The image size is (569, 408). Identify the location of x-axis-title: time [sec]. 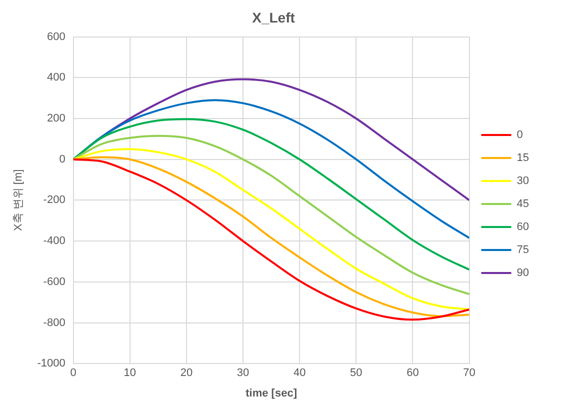
(272, 393).